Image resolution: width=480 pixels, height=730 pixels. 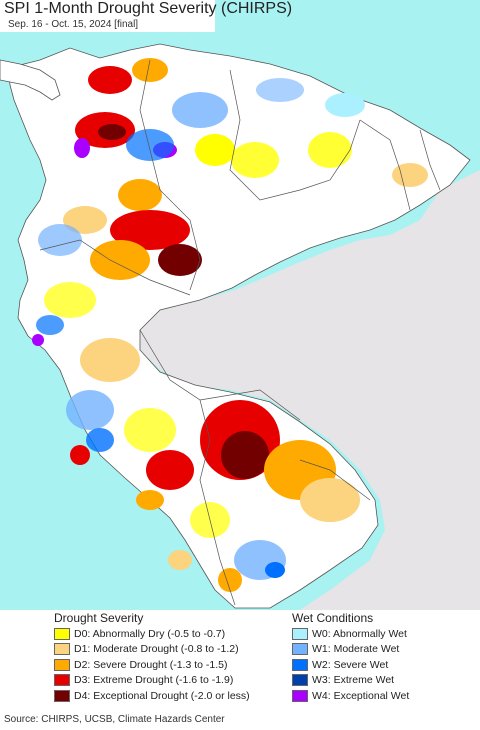 I want to click on swatch-d4, so click(x=62, y=695).